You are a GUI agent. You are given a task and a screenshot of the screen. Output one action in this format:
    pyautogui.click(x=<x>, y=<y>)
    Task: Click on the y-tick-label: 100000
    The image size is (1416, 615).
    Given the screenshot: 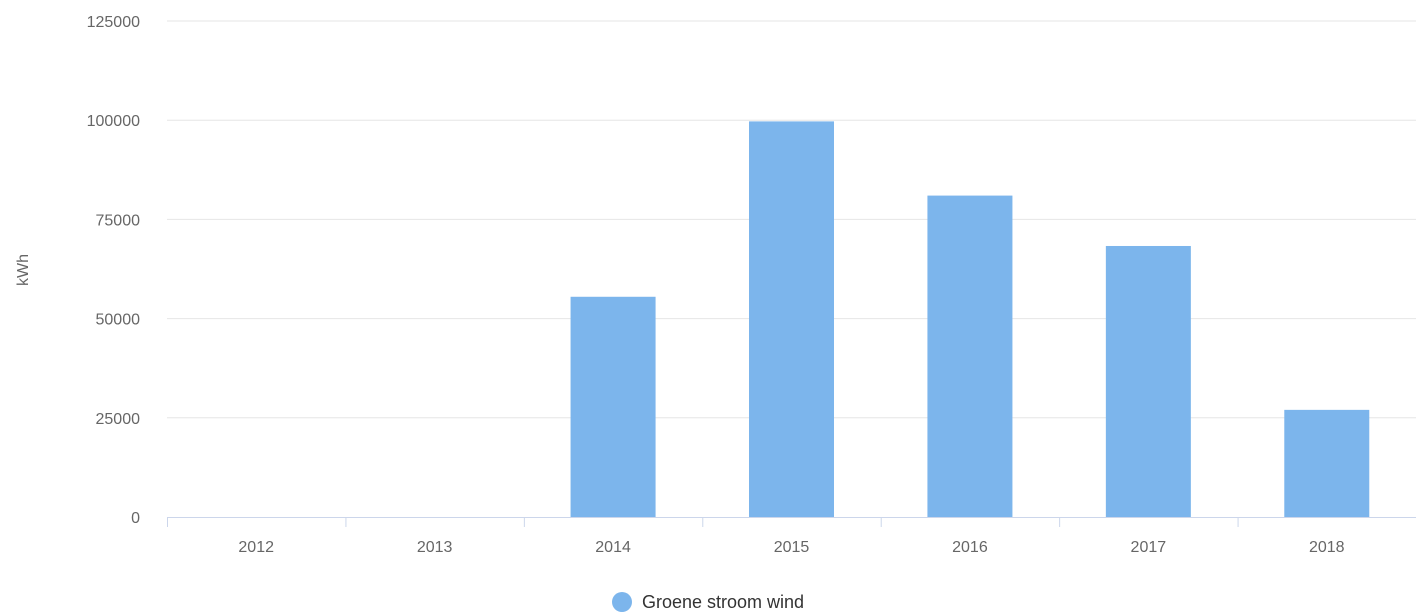 What is the action you would take?
    pyautogui.click(x=113, y=121)
    